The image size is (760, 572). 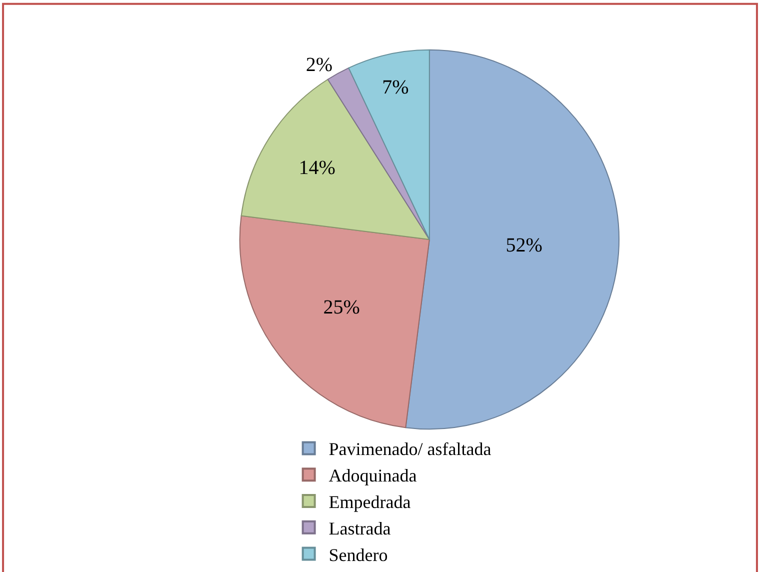 What do you see at coordinates (410, 449) in the screenshot?
I see `legend-label: Pavimenado/ asfaltada` at bounding box center [410, 449].